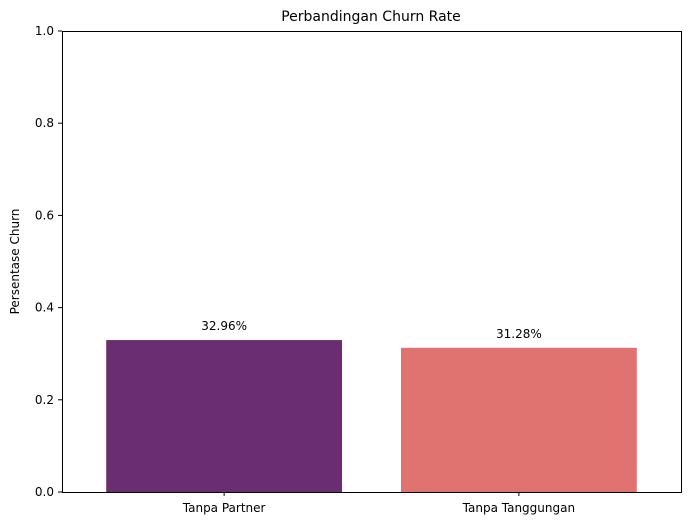 The image size is (691, 526). Describe the element at coordinates (44, 308) in the screenshot. I see `y-tick-label: 0.4` at that location.